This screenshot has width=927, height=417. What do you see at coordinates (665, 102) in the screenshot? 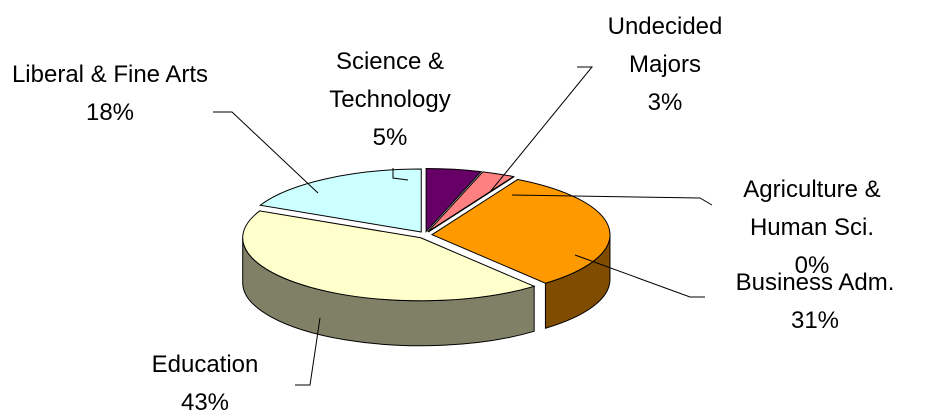
I see `value-label: 3%` at bounding box center [665, 102].